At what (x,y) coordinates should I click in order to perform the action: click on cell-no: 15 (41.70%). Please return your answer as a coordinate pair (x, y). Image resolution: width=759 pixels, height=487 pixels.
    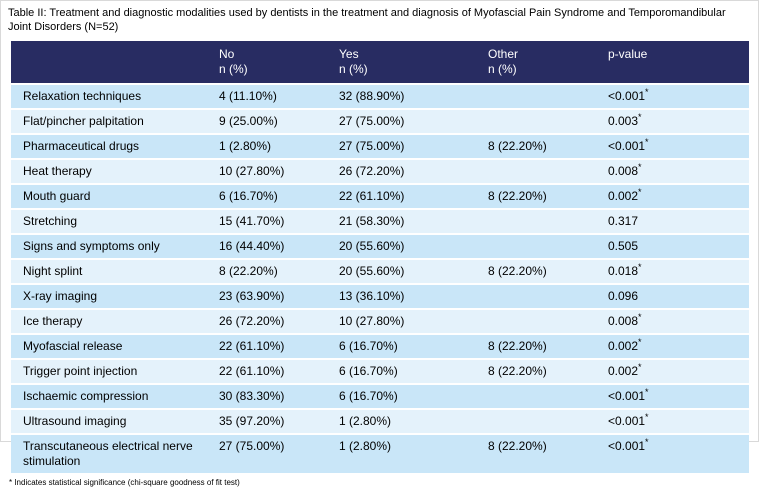
    Looking at the image, I should click on (279, 222).